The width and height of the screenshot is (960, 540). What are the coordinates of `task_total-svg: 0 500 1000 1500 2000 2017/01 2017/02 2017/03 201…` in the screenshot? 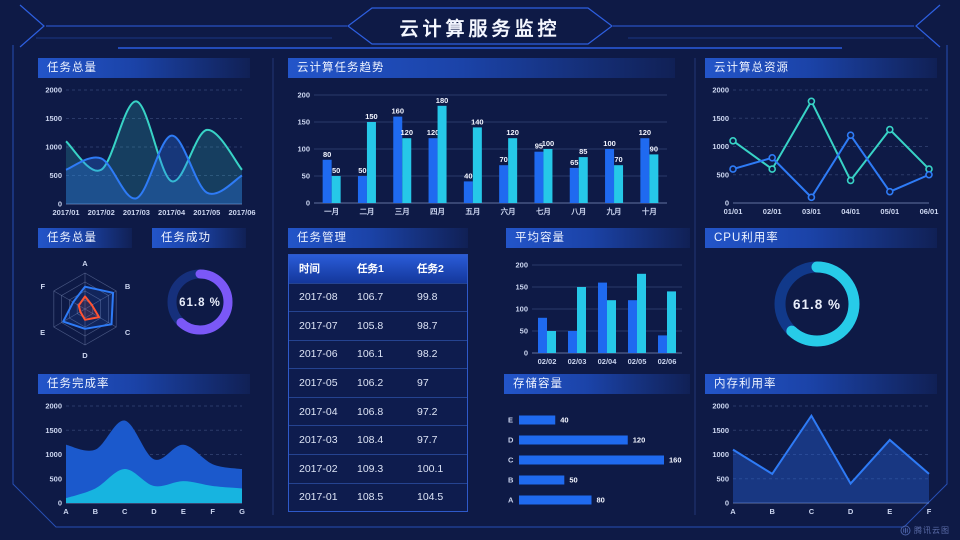 It's located at (150, 152).